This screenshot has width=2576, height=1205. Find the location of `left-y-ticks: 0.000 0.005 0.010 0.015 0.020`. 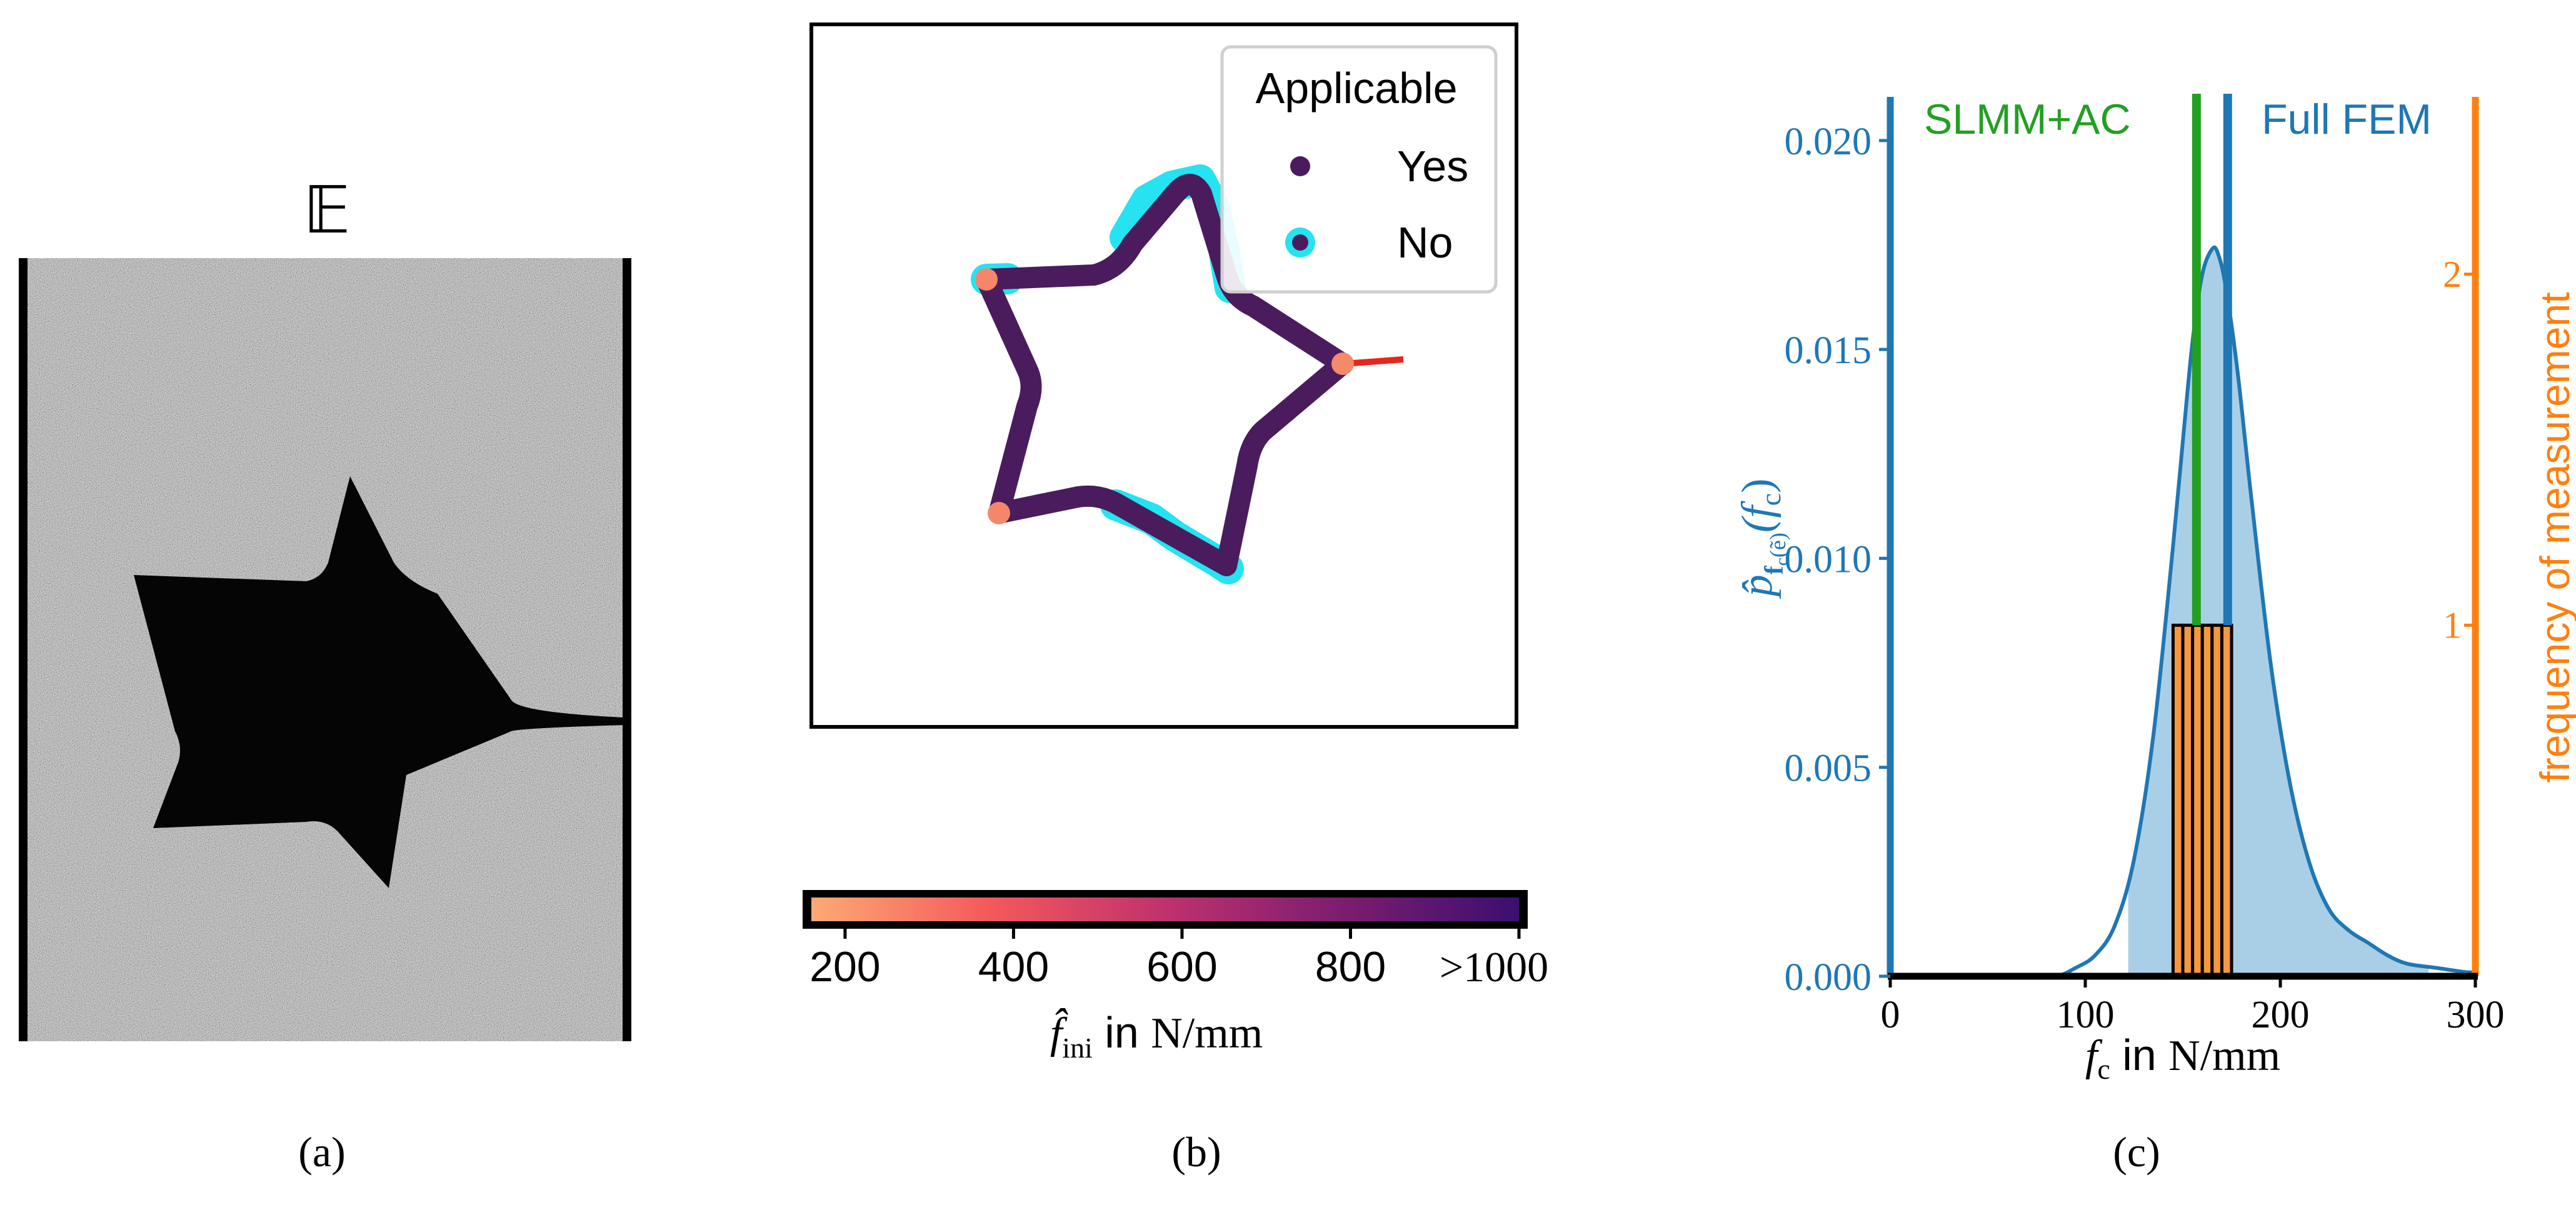

left-y-ticks: 0.000 0.005 0.010 0.015 0.020 is located at coordinates (1837, 560).